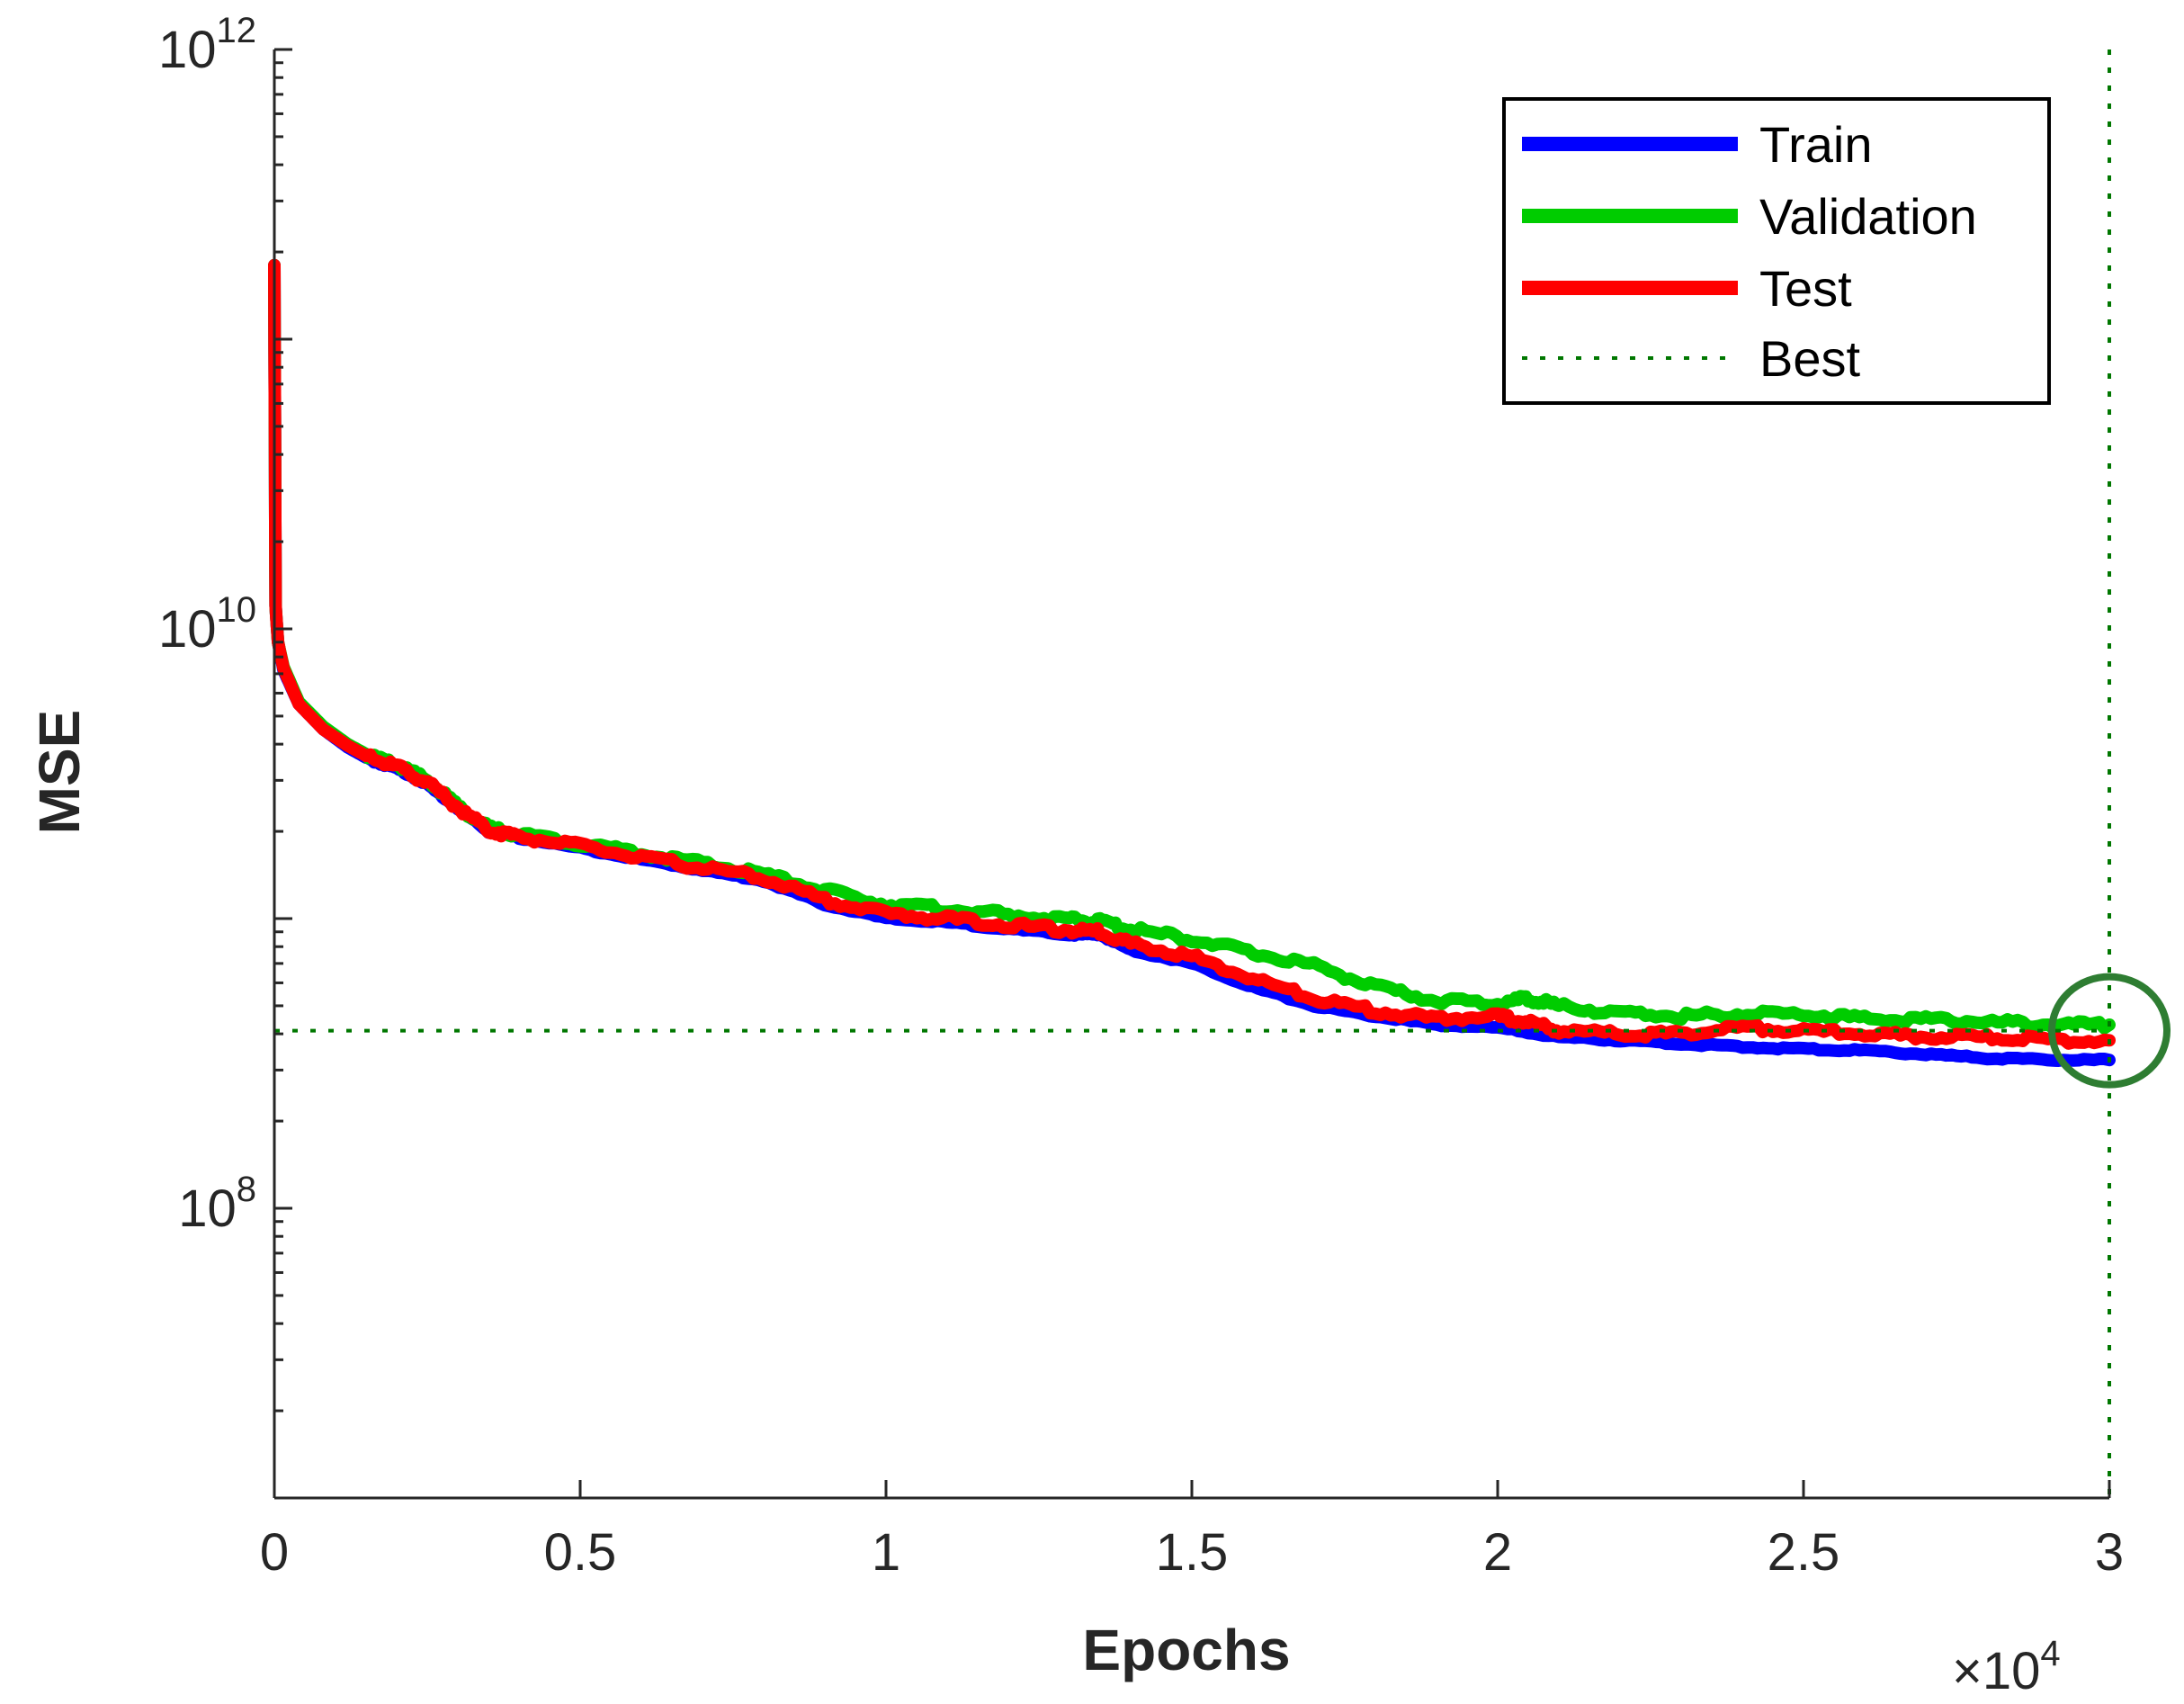  Describe the element at coordinates (2110, 1031) in the screenshot. I see `best-point-circle` at that location.